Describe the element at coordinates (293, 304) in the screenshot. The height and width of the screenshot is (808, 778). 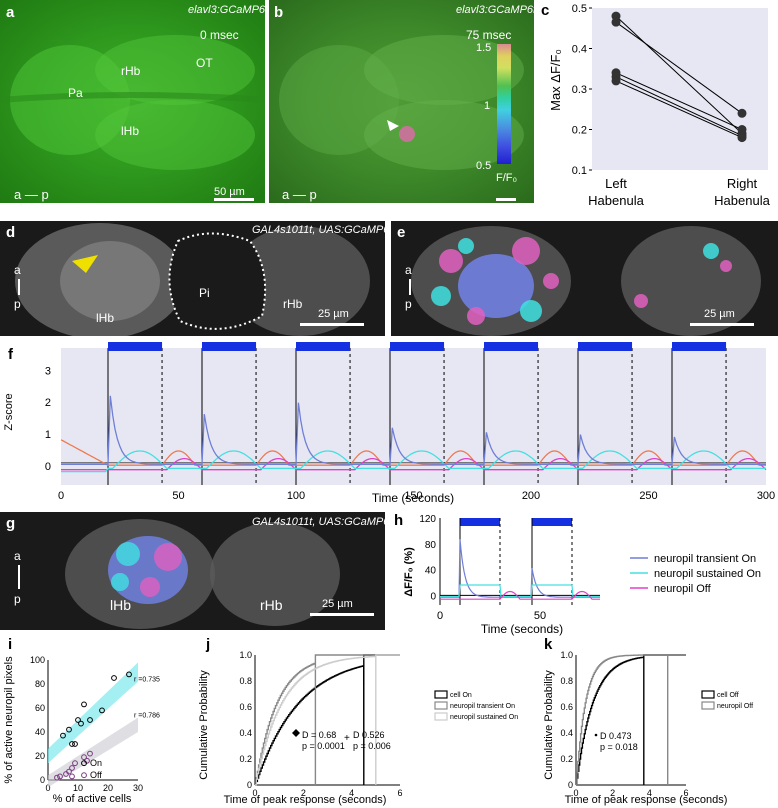
I see `label-rHb-d: rHb` at that location.